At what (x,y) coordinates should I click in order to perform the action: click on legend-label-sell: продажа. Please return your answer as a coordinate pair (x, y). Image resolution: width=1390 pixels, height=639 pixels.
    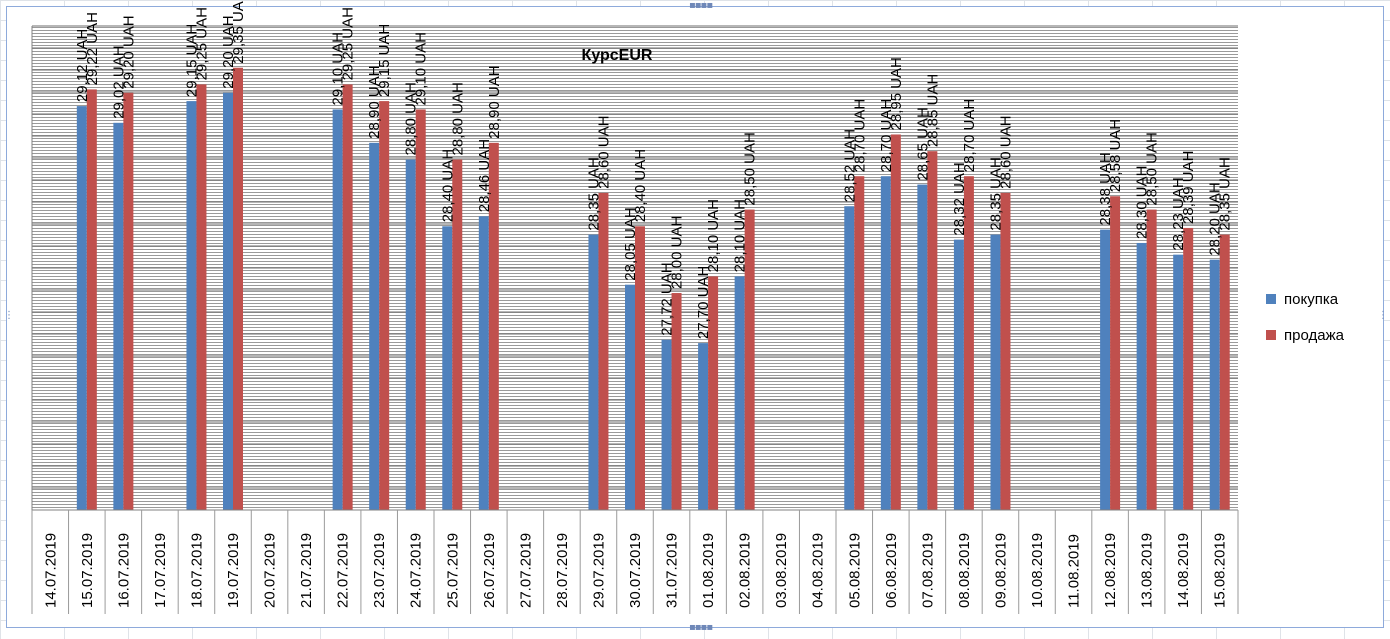
    Looking at the image, I should click on (1314, 335).